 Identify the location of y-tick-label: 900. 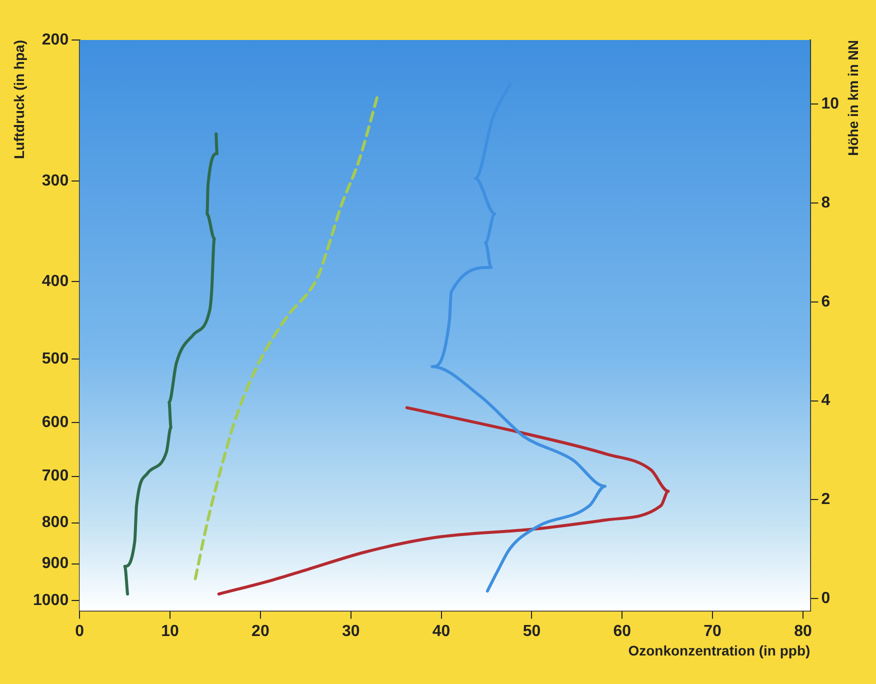
(55, 563).